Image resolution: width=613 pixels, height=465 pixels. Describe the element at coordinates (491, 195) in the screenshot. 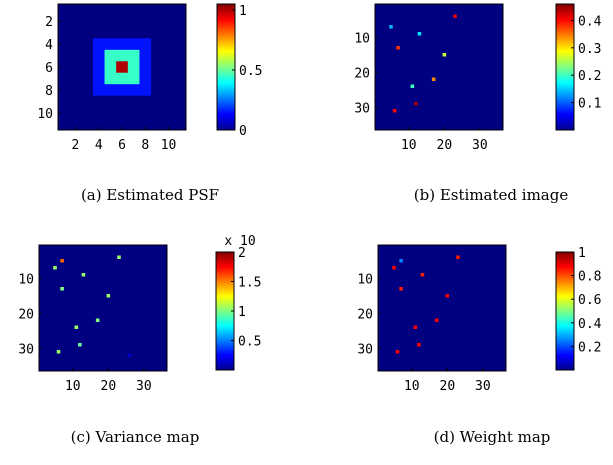

I see `panel-caption: (b) Estimated image` at that location.